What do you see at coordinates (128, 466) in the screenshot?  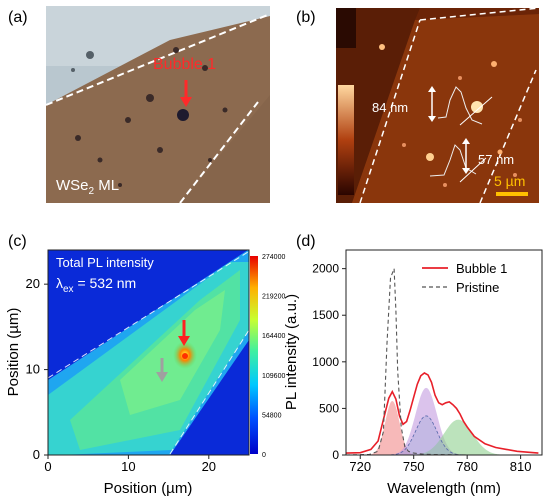 I see `pl-map-xtick-label: 10` at bounding box center [128, 466].